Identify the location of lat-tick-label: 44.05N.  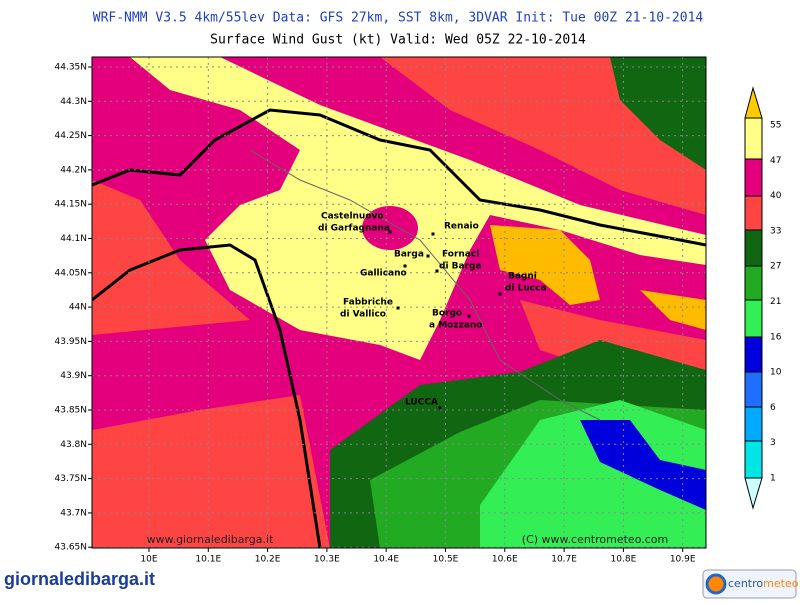
(71, 273).